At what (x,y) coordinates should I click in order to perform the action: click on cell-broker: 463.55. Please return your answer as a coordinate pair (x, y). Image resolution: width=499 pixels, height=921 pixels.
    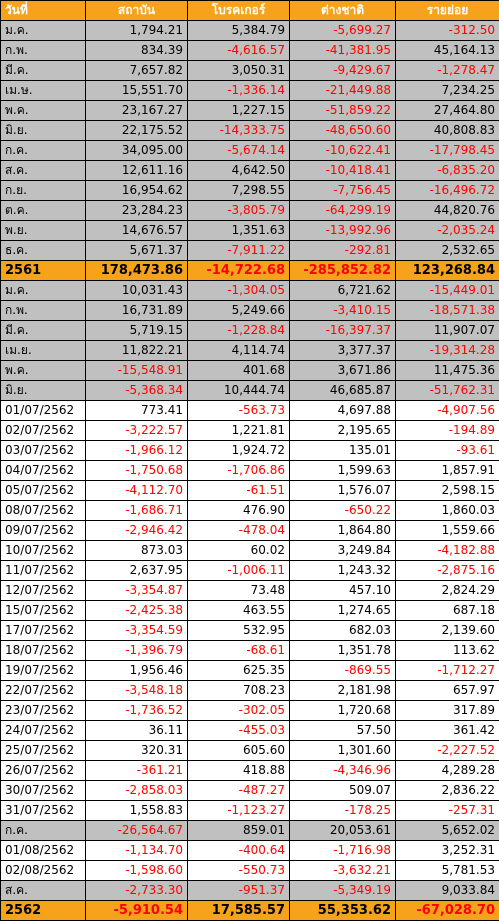
    Looking at the image, I should click on (239, 611).